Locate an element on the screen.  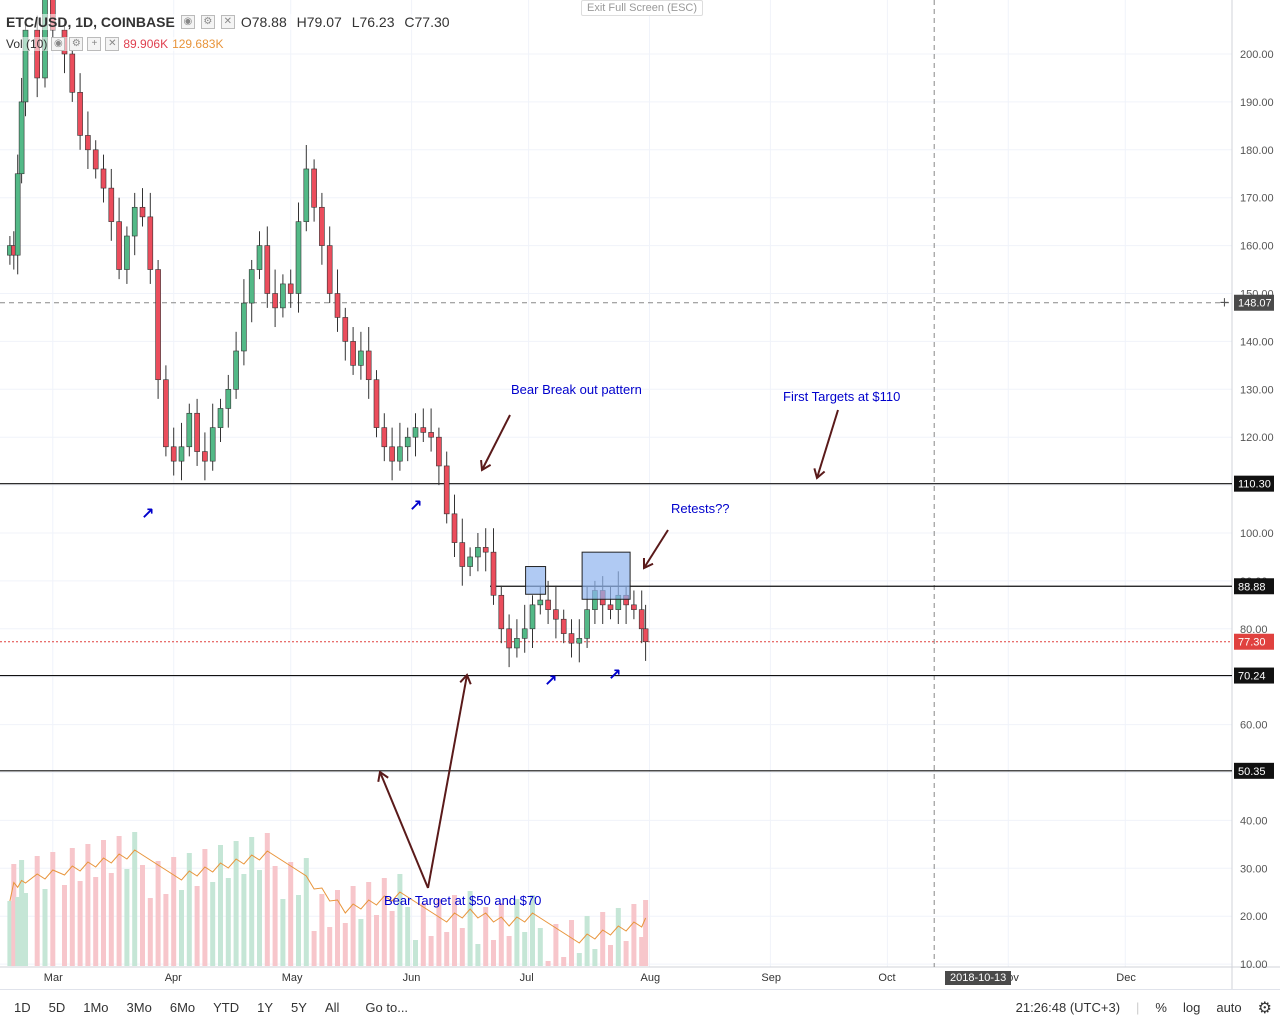
y-tick-label: 10.00 is located at coordinates (1254, 965).